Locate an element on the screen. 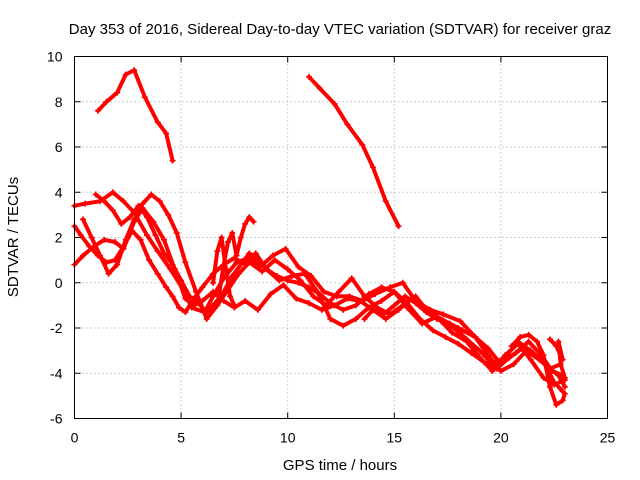 Image resolution: width=640 pixels, height=480 pixels. x-tick-label: 20 is located at coordinates (501, 438).